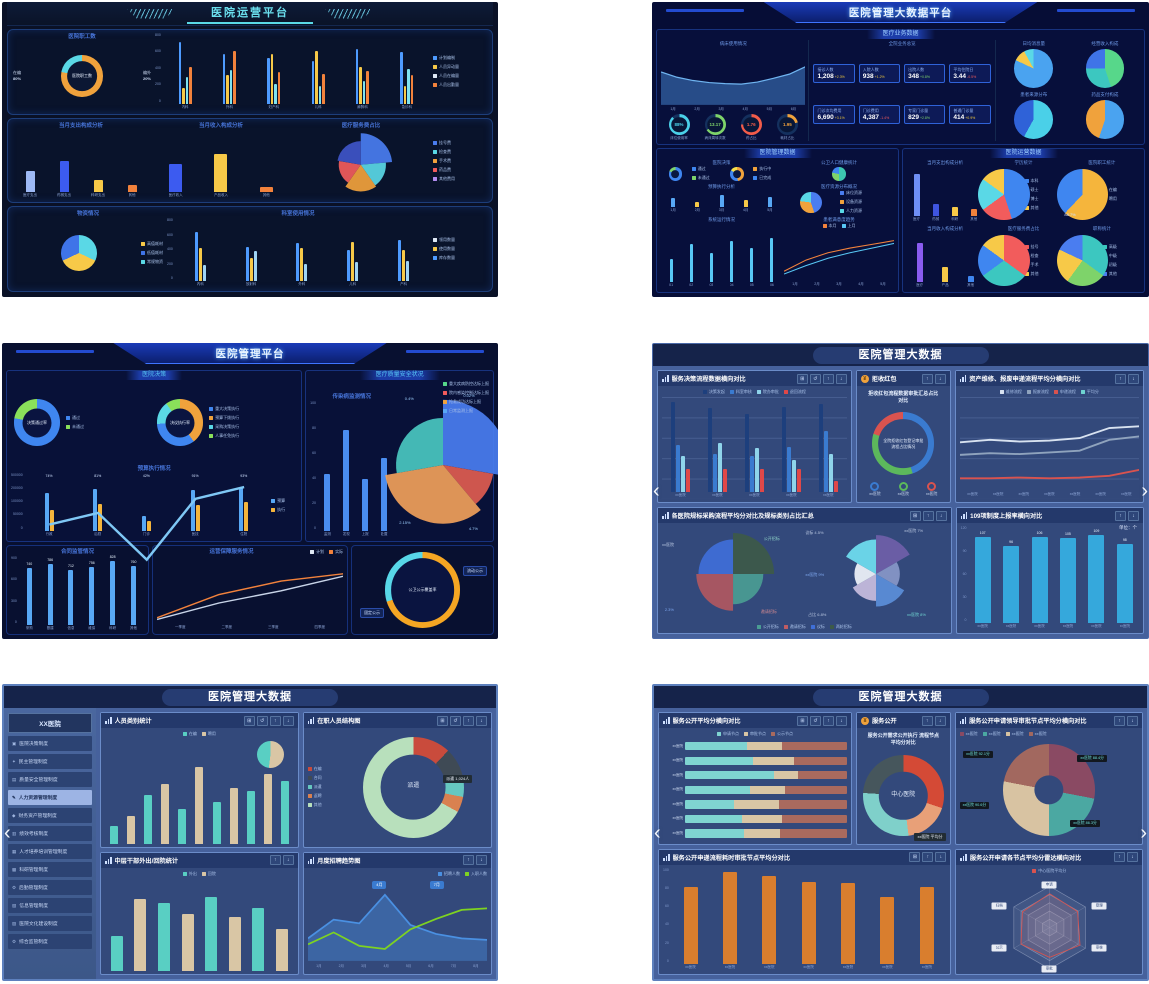  I want to click on sidebar-item: ▦ 人才培养培训管理制度, so click(50, 851).